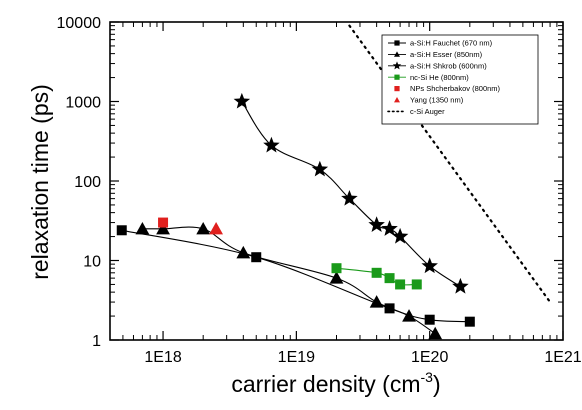  Describe the element at coordinates (83, 103) in the screenshot. I see `y-tick-label: 1000` at that location.